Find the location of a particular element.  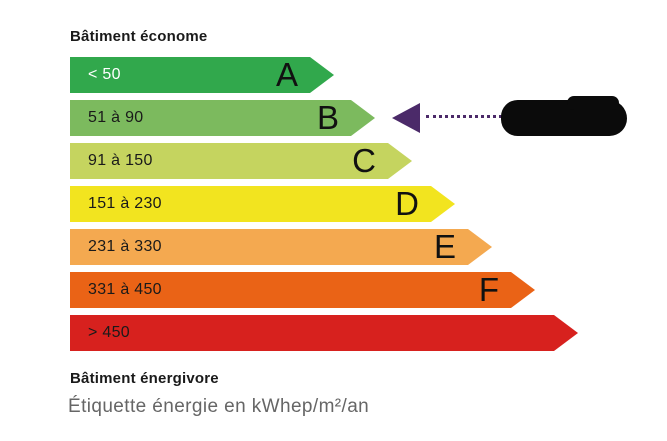

redacted-value-blob is located at coordinates (564, 116).